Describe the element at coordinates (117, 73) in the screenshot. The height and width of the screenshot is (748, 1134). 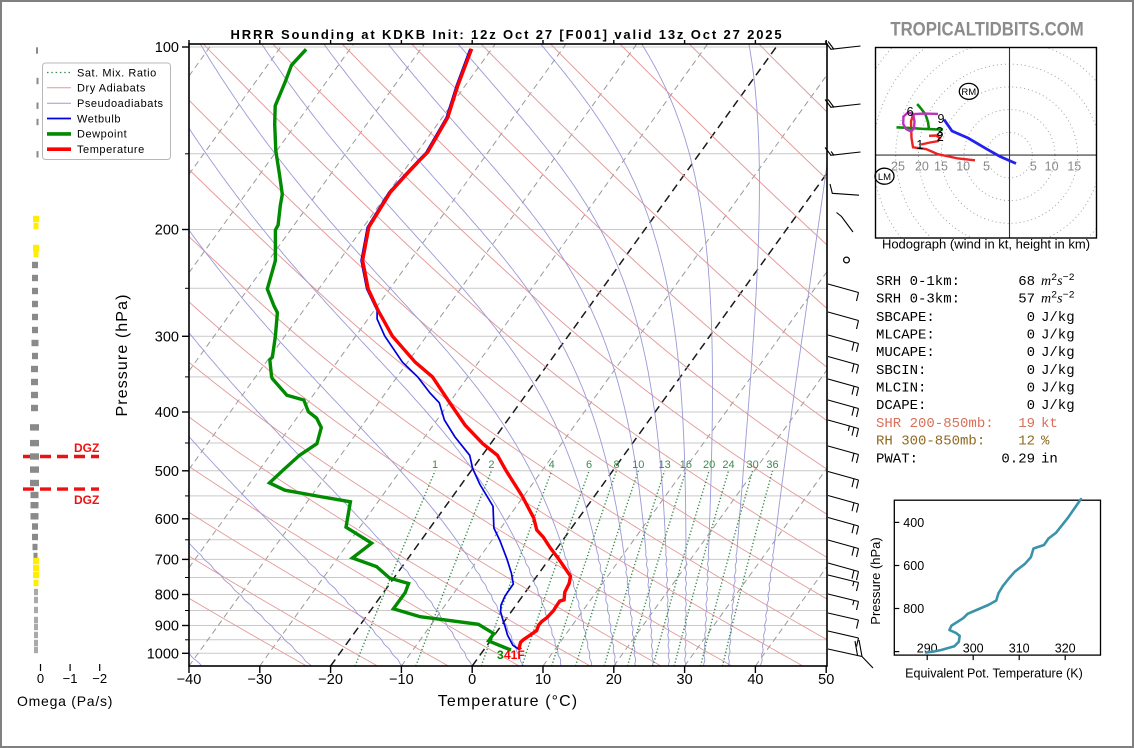
I see `svg-text: Sat. Mix. Ratio` at that location.